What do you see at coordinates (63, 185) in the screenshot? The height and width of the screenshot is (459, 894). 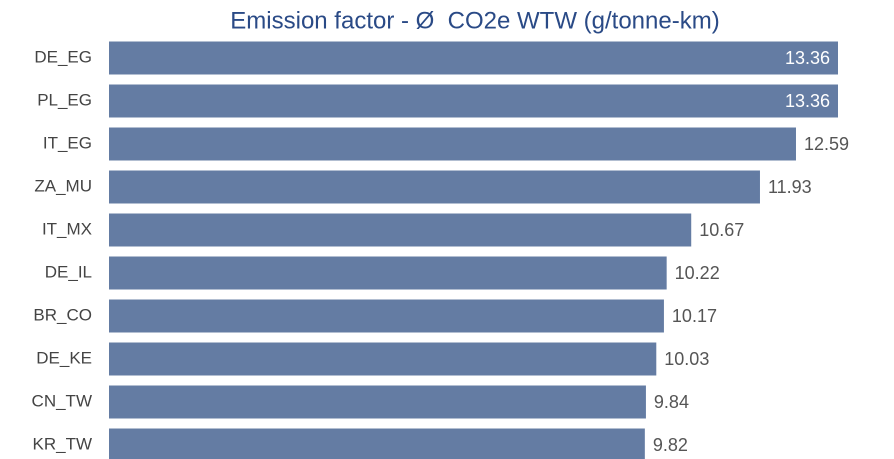 I see `y-tick-label: ZA_MU` at bounding box center [63, 185].